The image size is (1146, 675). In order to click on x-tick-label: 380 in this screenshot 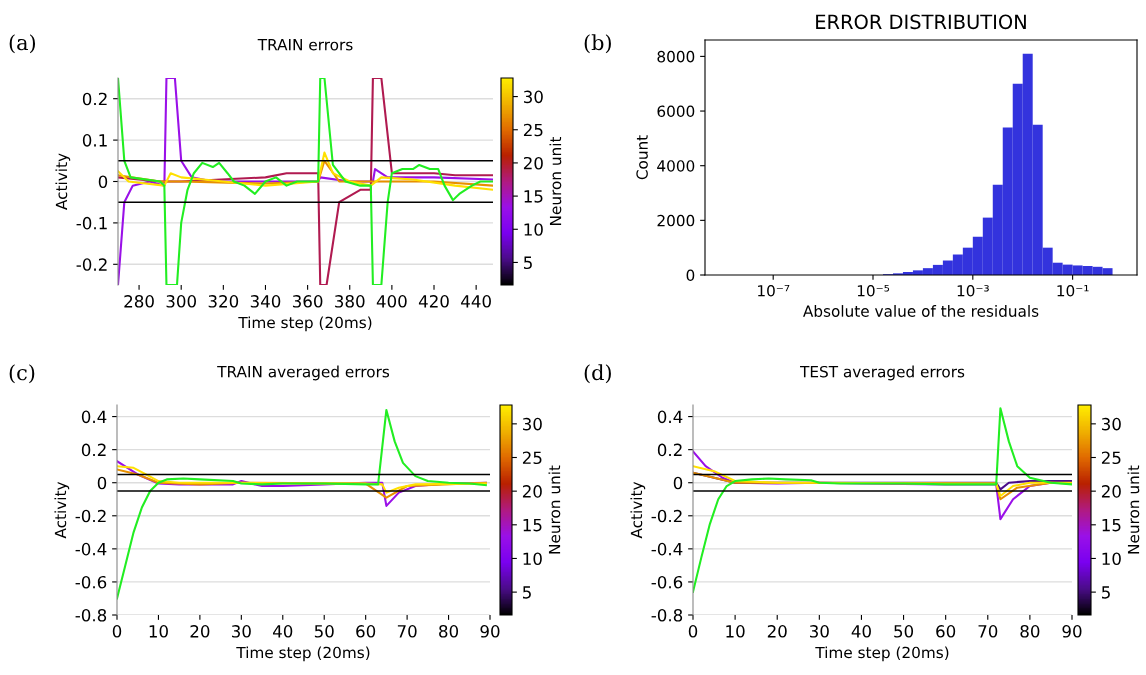, I will do `click(350, 301)`.